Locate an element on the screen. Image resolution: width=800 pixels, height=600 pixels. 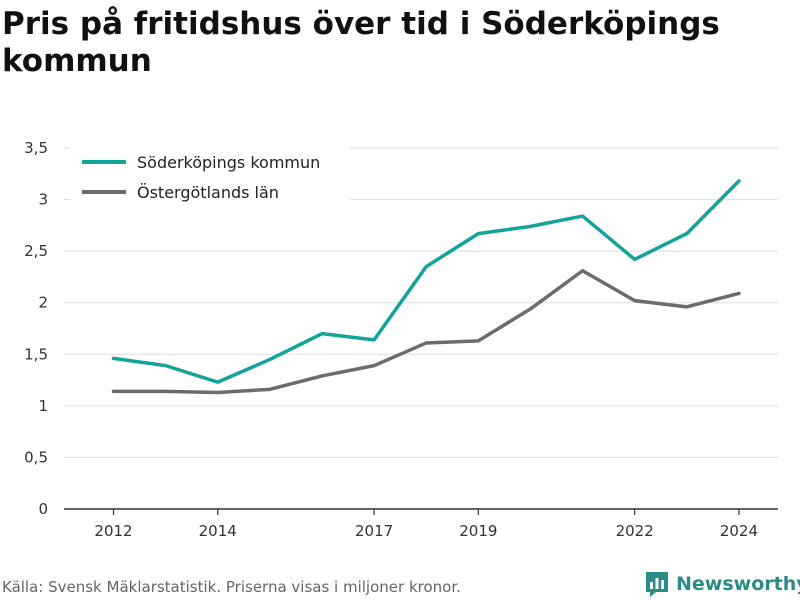
legend-label-2: Östergötlands län is located at coordinates (208, 192).